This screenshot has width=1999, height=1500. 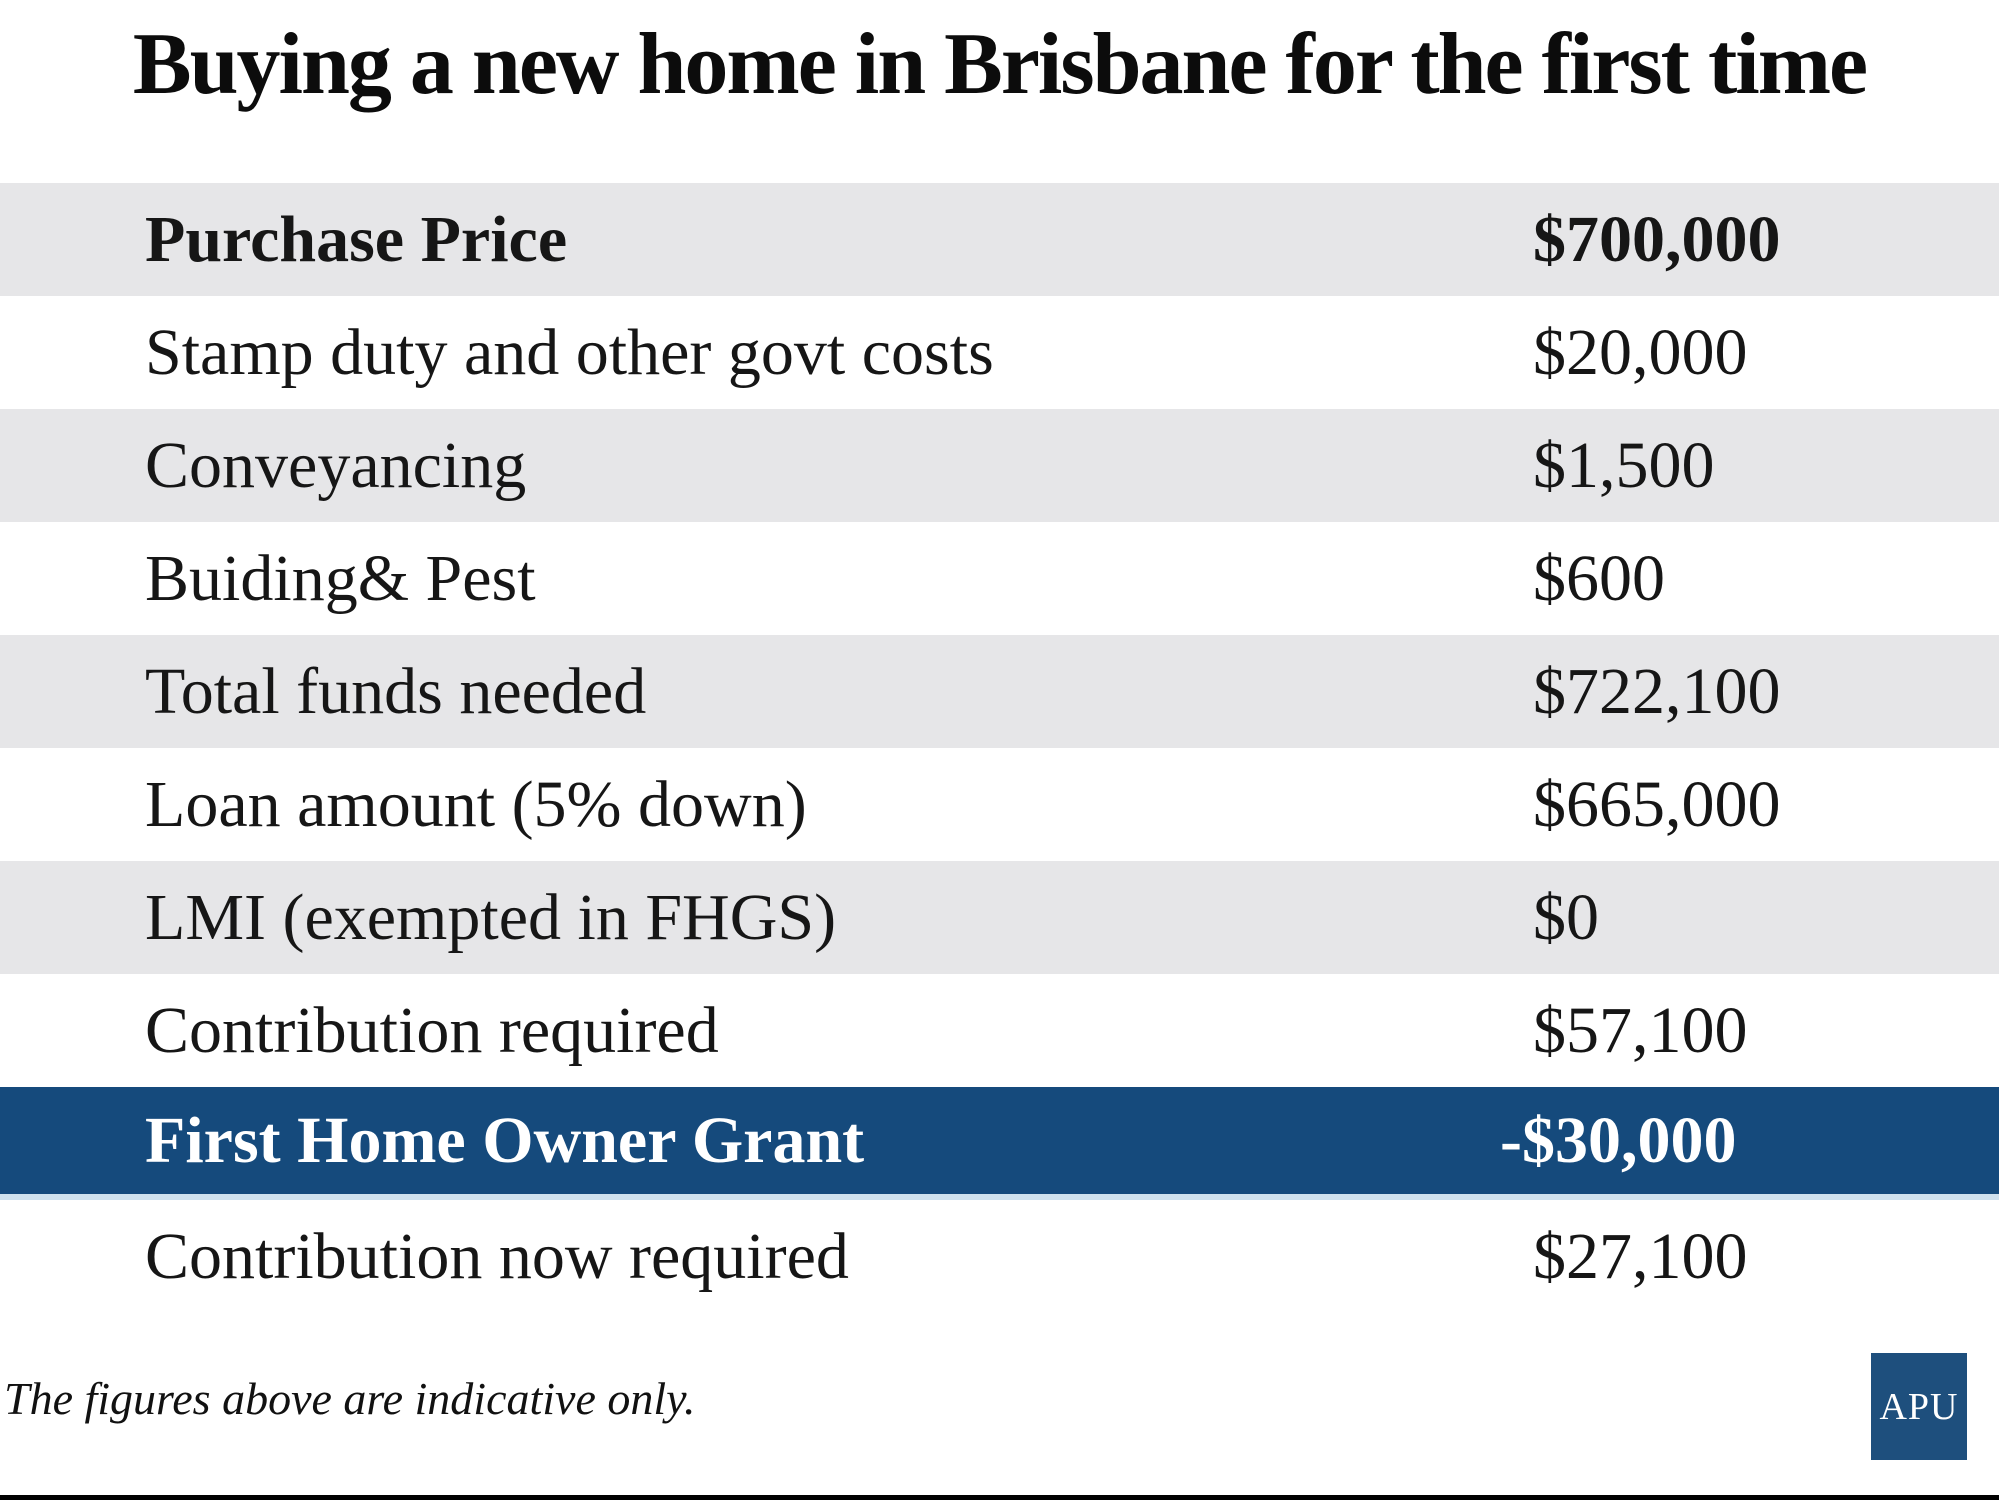 What do you see at coordinates (432, 1030) in the screenshot?
I see `row-label: Contribution required` at bounding box center [432, 1030].